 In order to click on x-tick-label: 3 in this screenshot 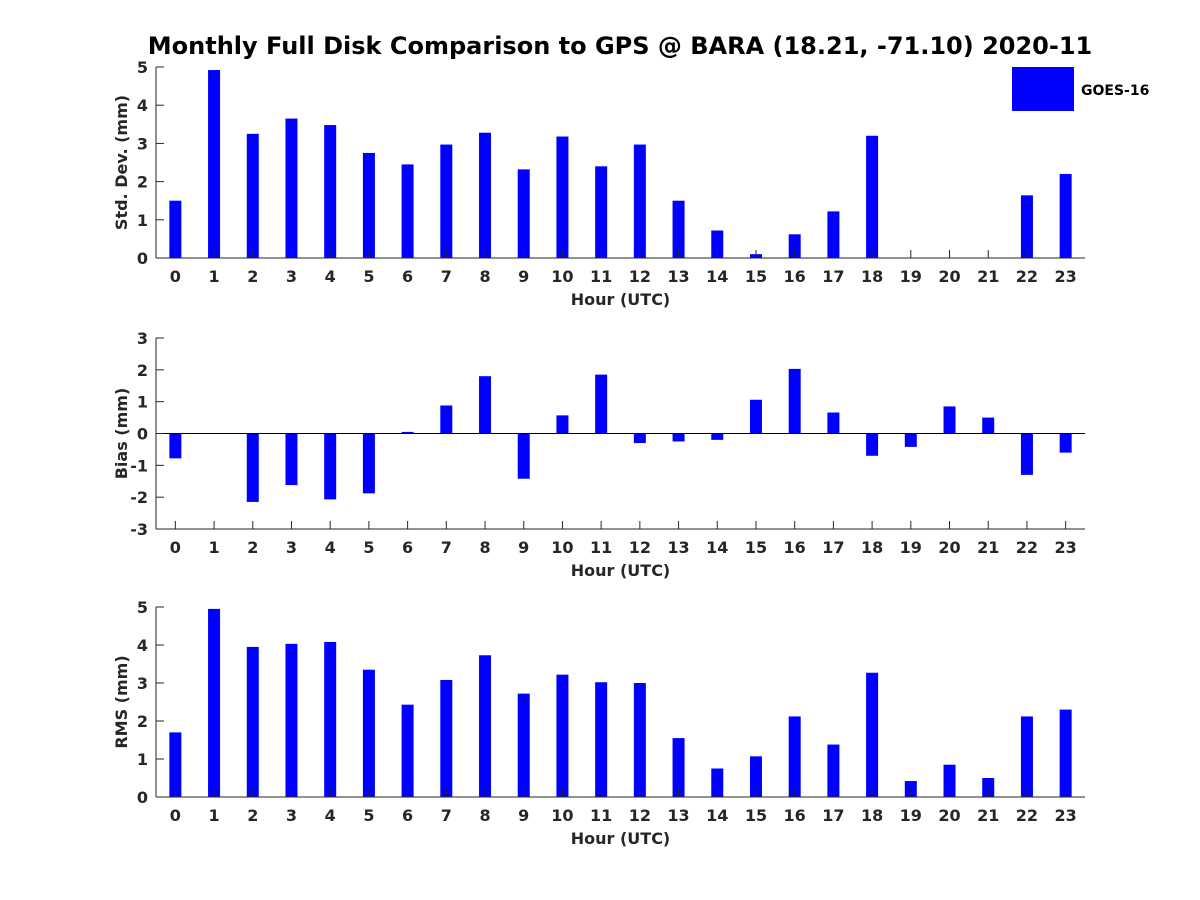, I will do `click(291, 815)`.